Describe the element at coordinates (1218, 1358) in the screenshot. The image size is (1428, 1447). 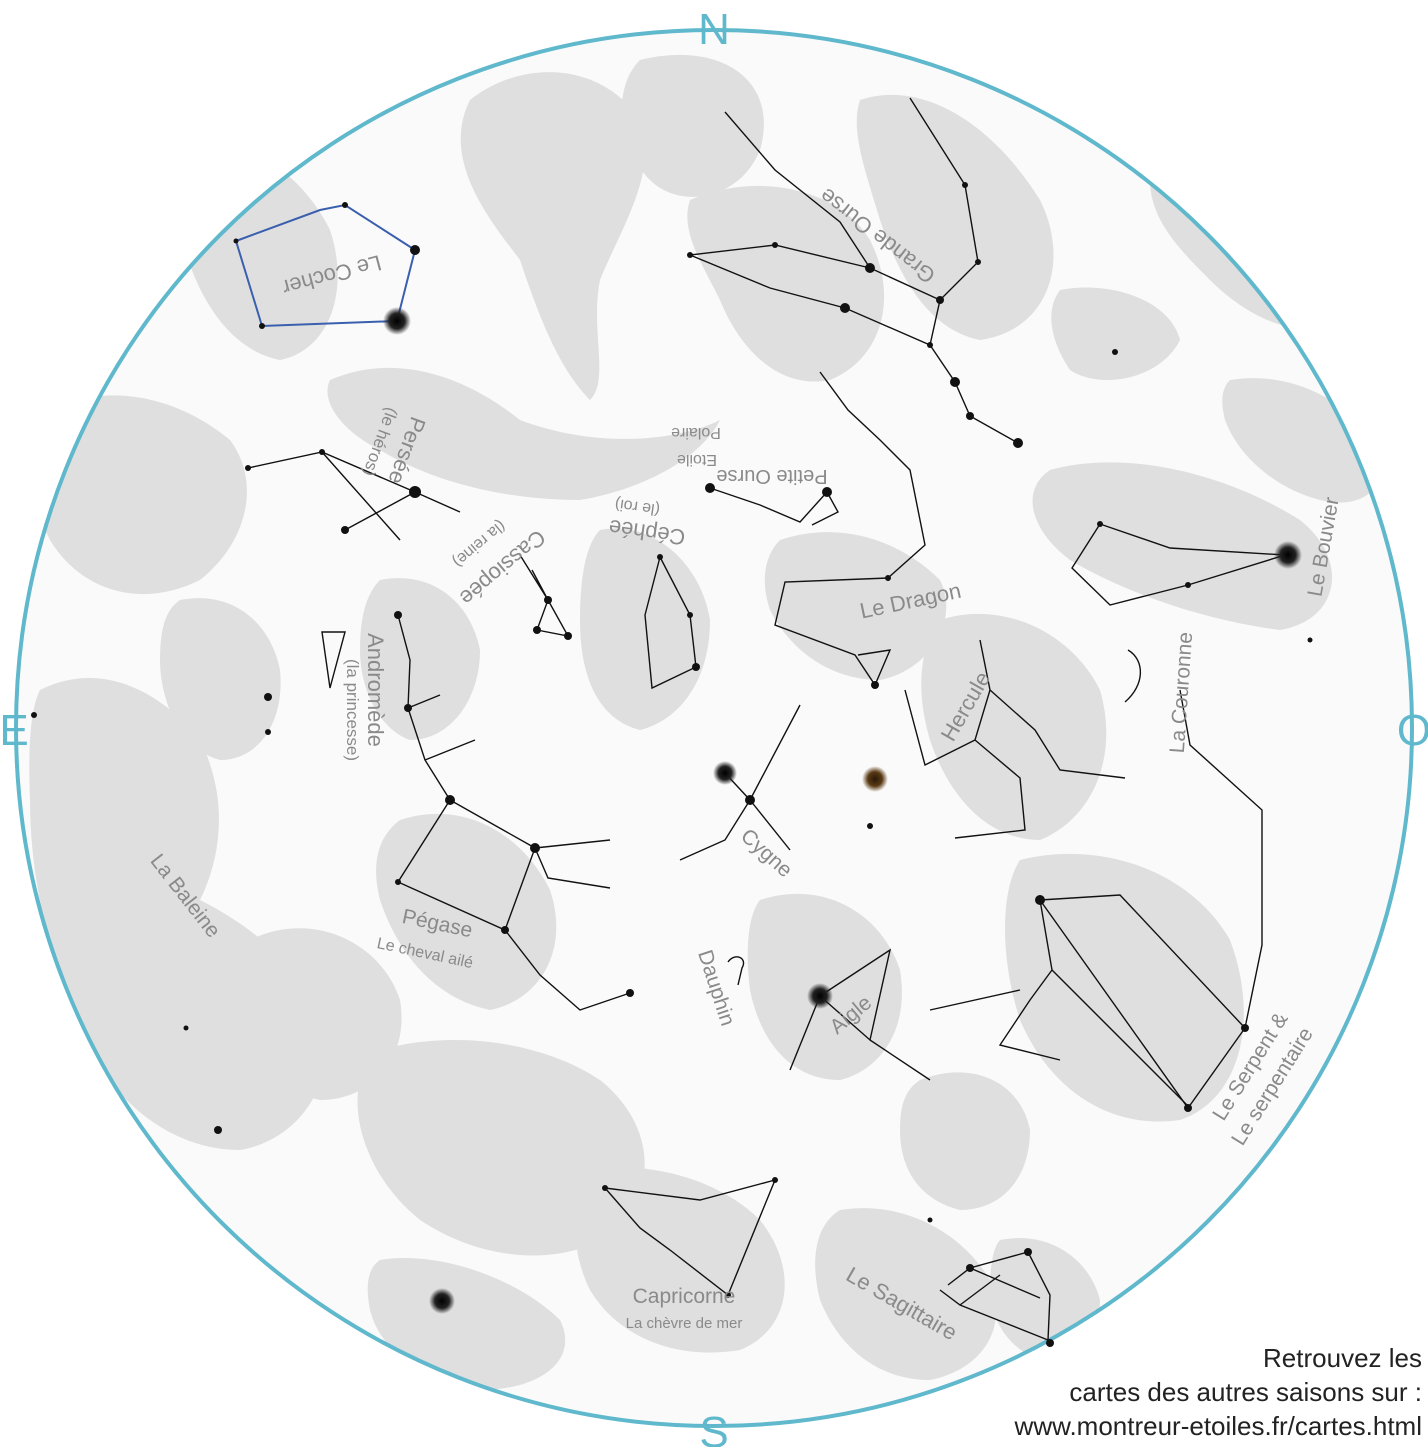
I see `footer-line-1: Retrouvez les` at that location.